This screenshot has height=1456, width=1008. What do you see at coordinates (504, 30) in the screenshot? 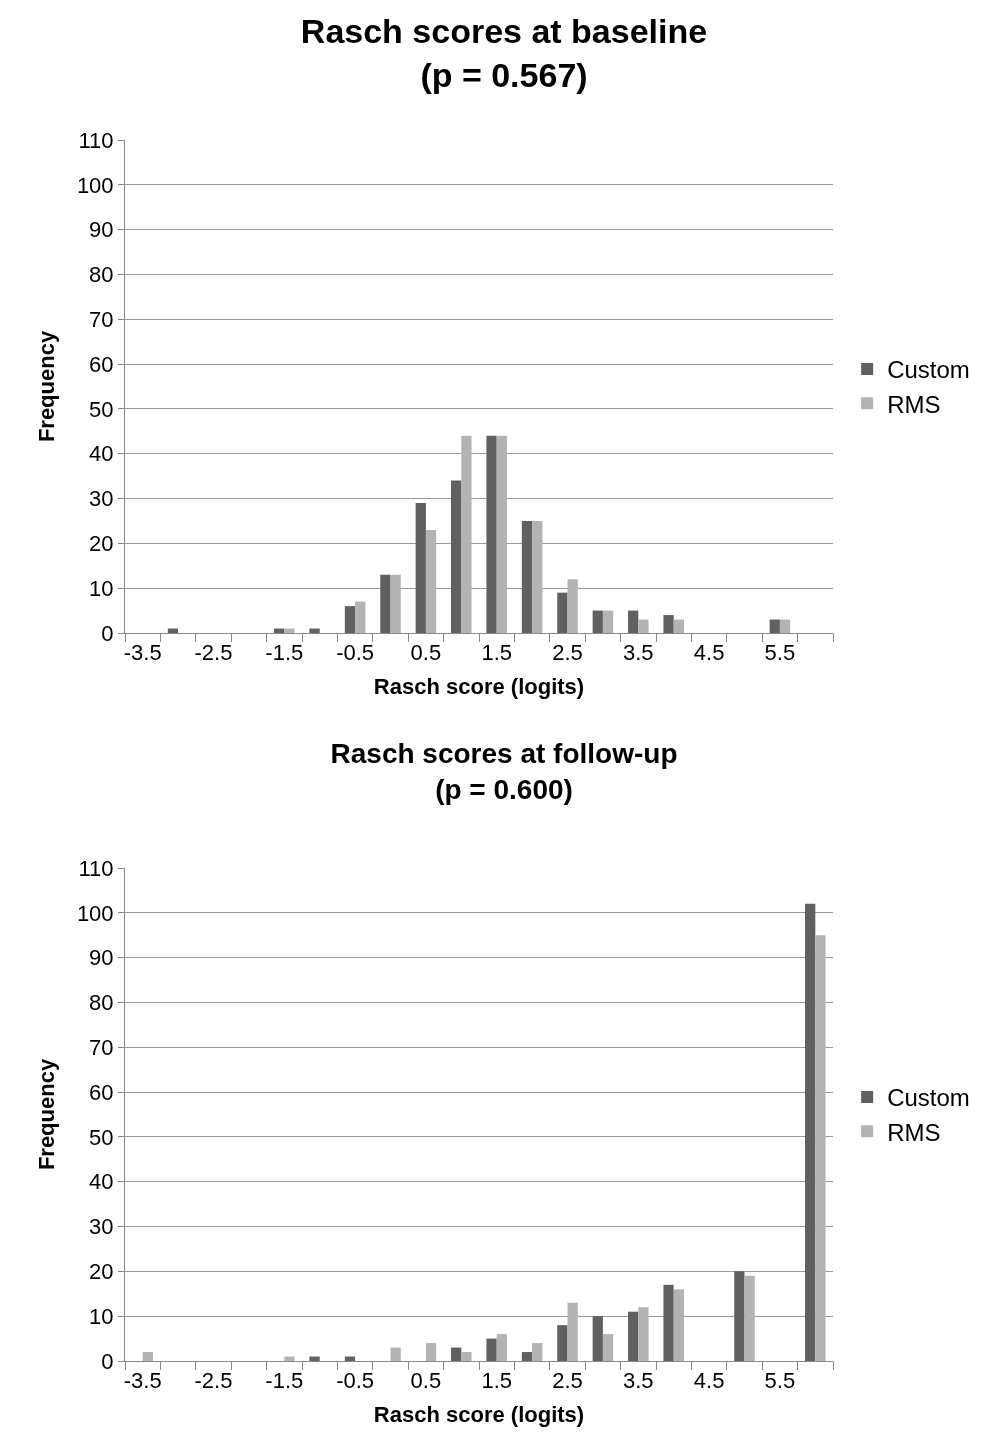
I see `chart-title: Rasch scores at baseline` at bounding box center [504, 30].